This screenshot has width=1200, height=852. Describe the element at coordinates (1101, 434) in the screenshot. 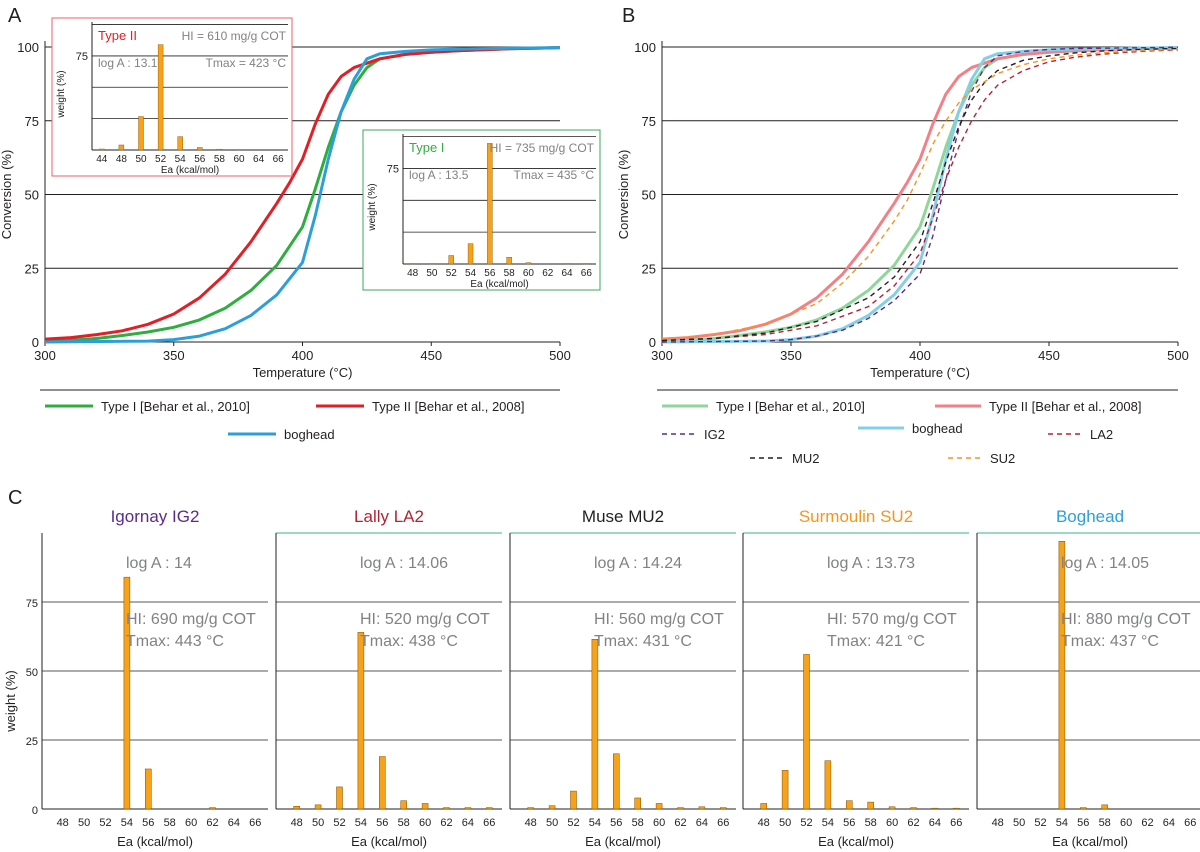

I see `legend-label-la2: LA2` at that location.